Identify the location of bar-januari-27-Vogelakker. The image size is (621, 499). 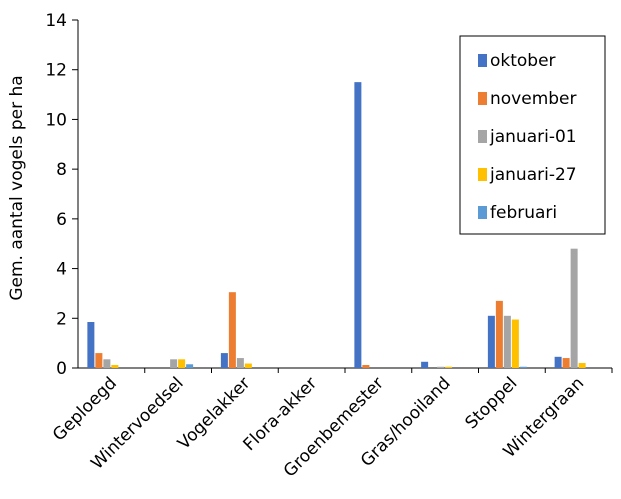
(248, 365).